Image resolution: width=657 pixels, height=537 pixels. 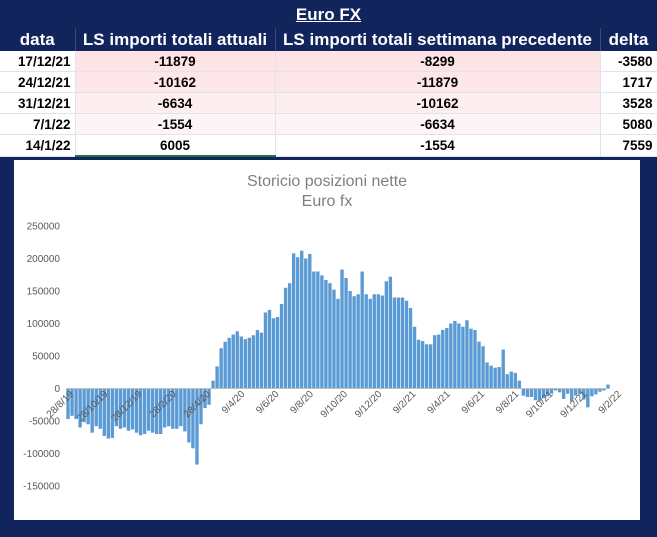 What do you see at coordinates (41, 454) in the screenshot?
I see `y-tick-label: -100000` at bounding box center [41, 454].